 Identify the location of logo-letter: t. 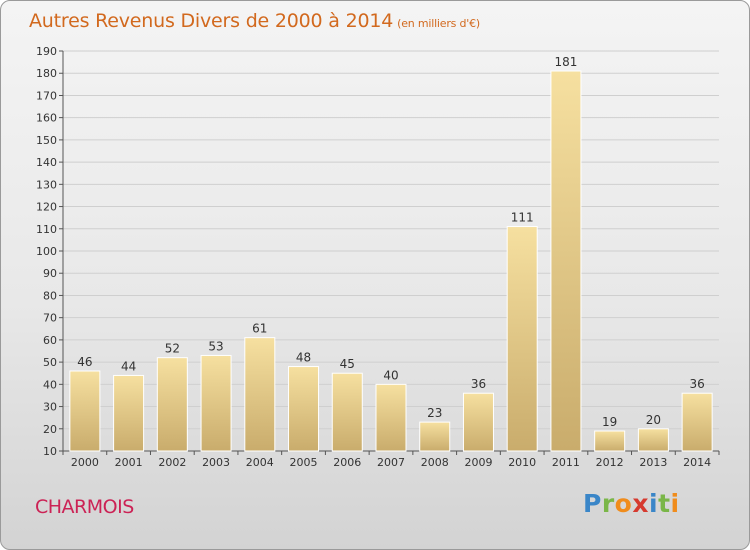
(664, 503).